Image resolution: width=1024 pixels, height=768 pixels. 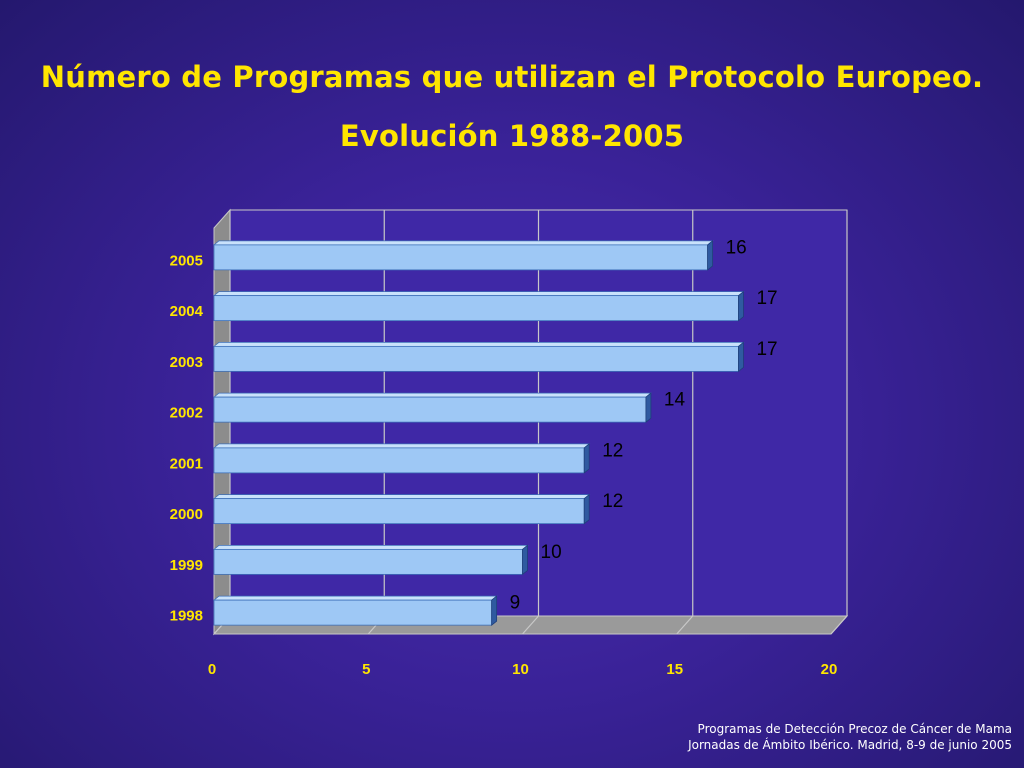 I want to click on x-tick-label: 15, so click(x=674, y=669).